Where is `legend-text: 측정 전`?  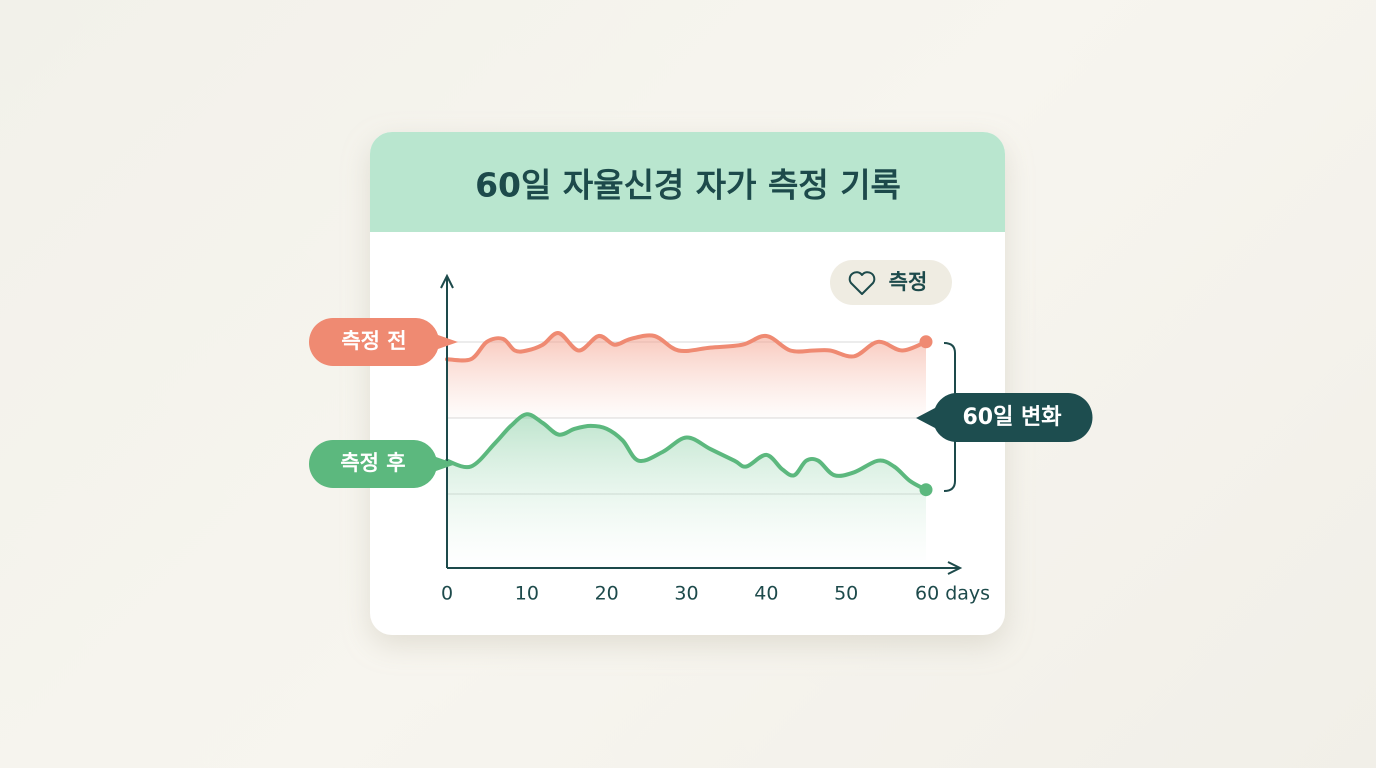
legend-text: 측정 전 is located at coordinates (373, 341).